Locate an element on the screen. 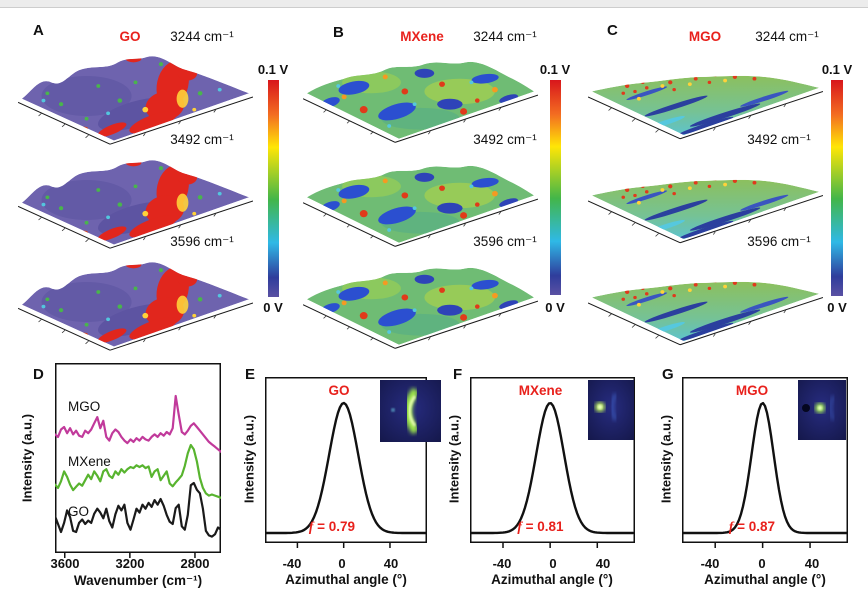 This screenshot has width=868, height=602. series-label-MXene: MXene is located at coordinates (89, 461).